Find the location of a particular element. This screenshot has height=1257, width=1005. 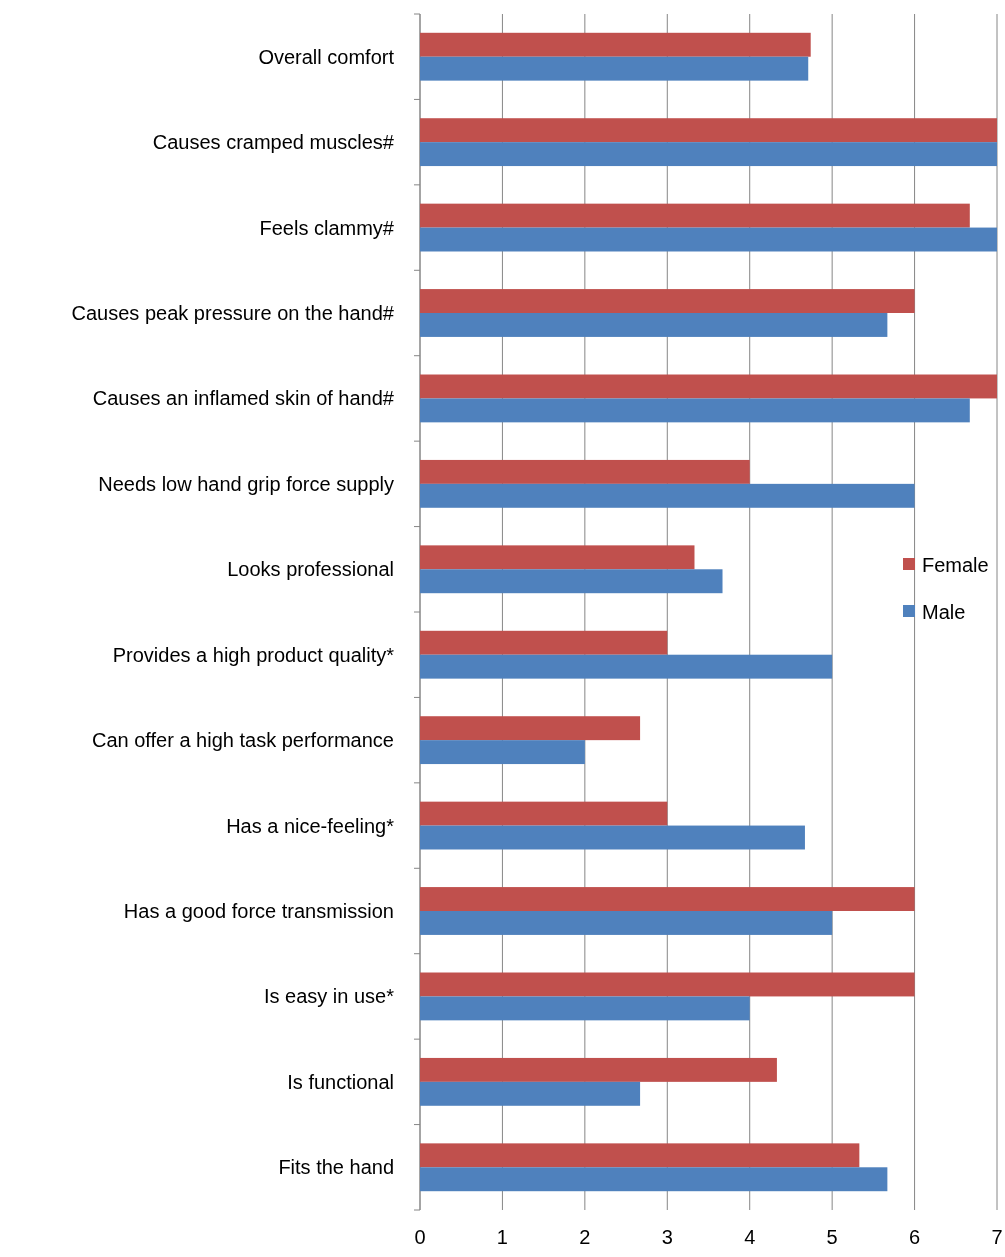

x-tick-label: 6 is located at coordinates (915, 1237).